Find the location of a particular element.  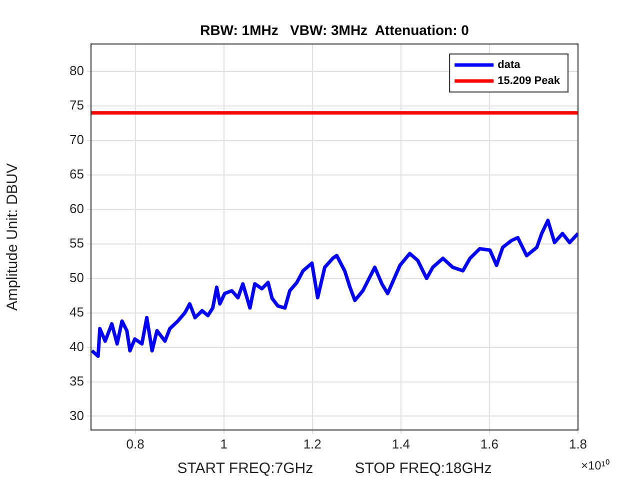

y-tick-label: 80 is located at coordinates (77, 70).